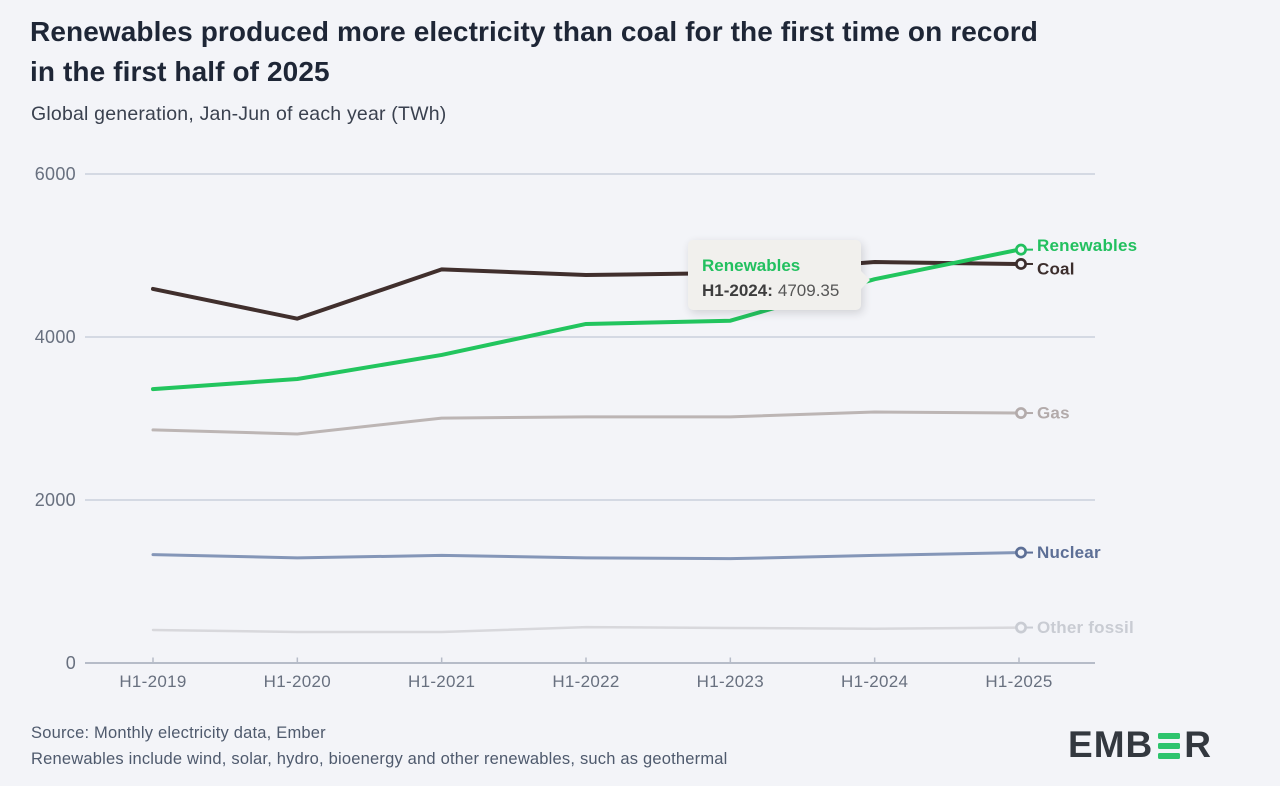 The height and width of the screenshot is (786, 1280). What do you see at coordinates (1021, 552) in the screenshot?
I see `series-marker-nuclear` at bounding box center [1021, 552].